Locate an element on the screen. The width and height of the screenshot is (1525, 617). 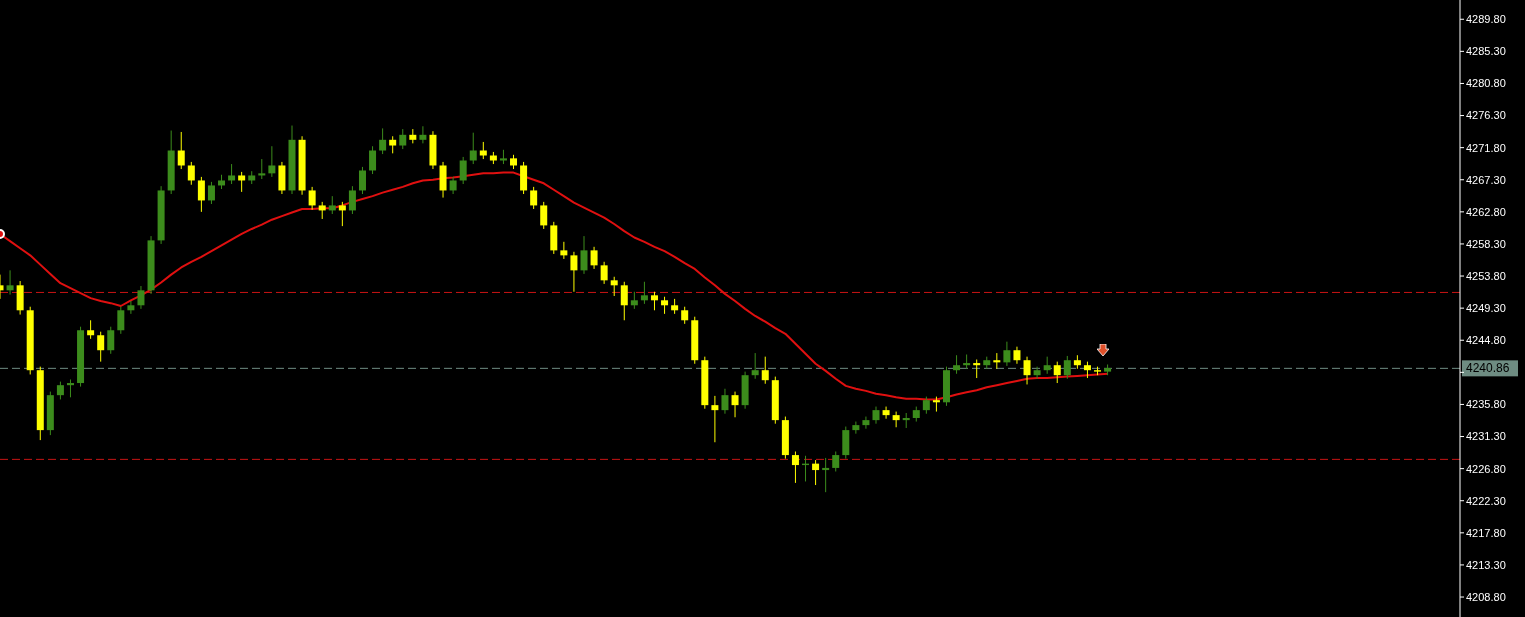
y-tick-label: 4276.30 is located at coordinates (1486, 115).